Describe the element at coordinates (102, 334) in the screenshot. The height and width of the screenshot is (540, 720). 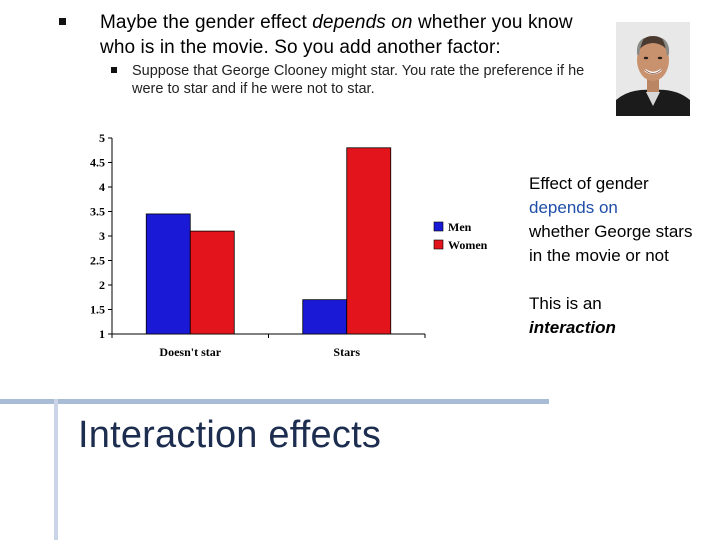
I see `y-tick-label: 1` at that location.